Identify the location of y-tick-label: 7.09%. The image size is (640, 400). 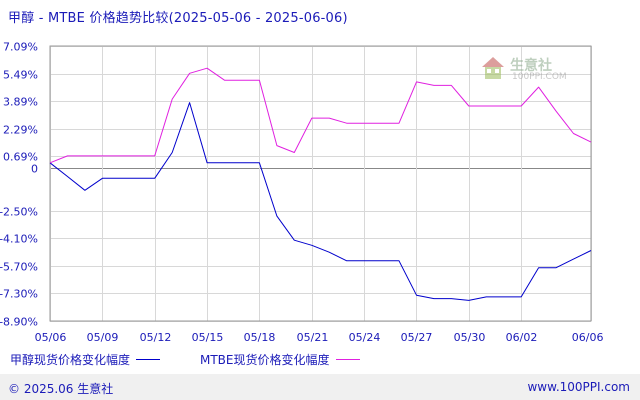
(20, 47).